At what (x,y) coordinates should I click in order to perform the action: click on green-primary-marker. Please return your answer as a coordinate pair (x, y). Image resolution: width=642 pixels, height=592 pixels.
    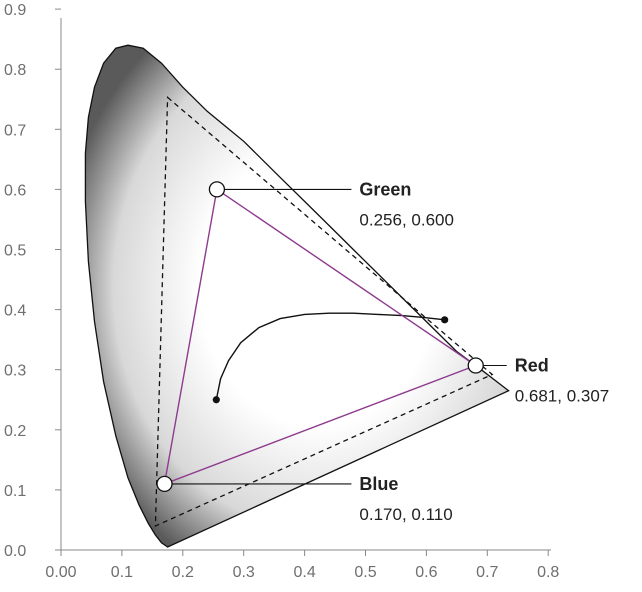
    Looking at the image, I should click on (217, 189).